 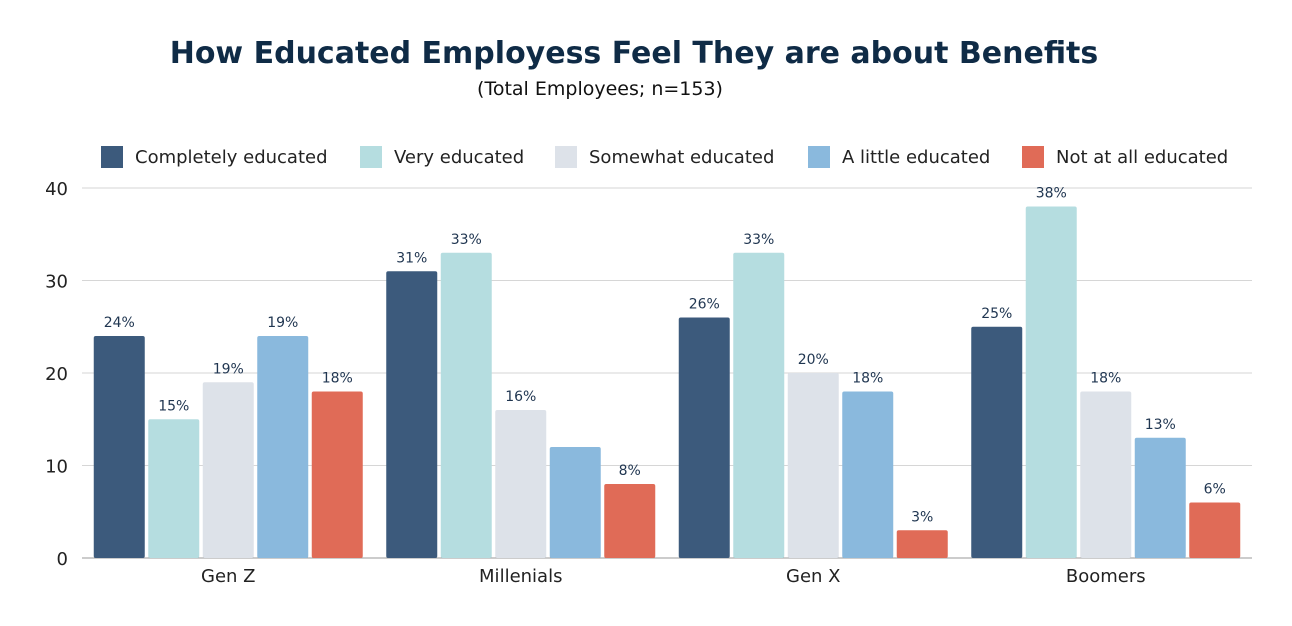 What do you see at coordinates (630, 471) in the screenshot?
I see `data-label: 8%` at bounding box center [630, 471].